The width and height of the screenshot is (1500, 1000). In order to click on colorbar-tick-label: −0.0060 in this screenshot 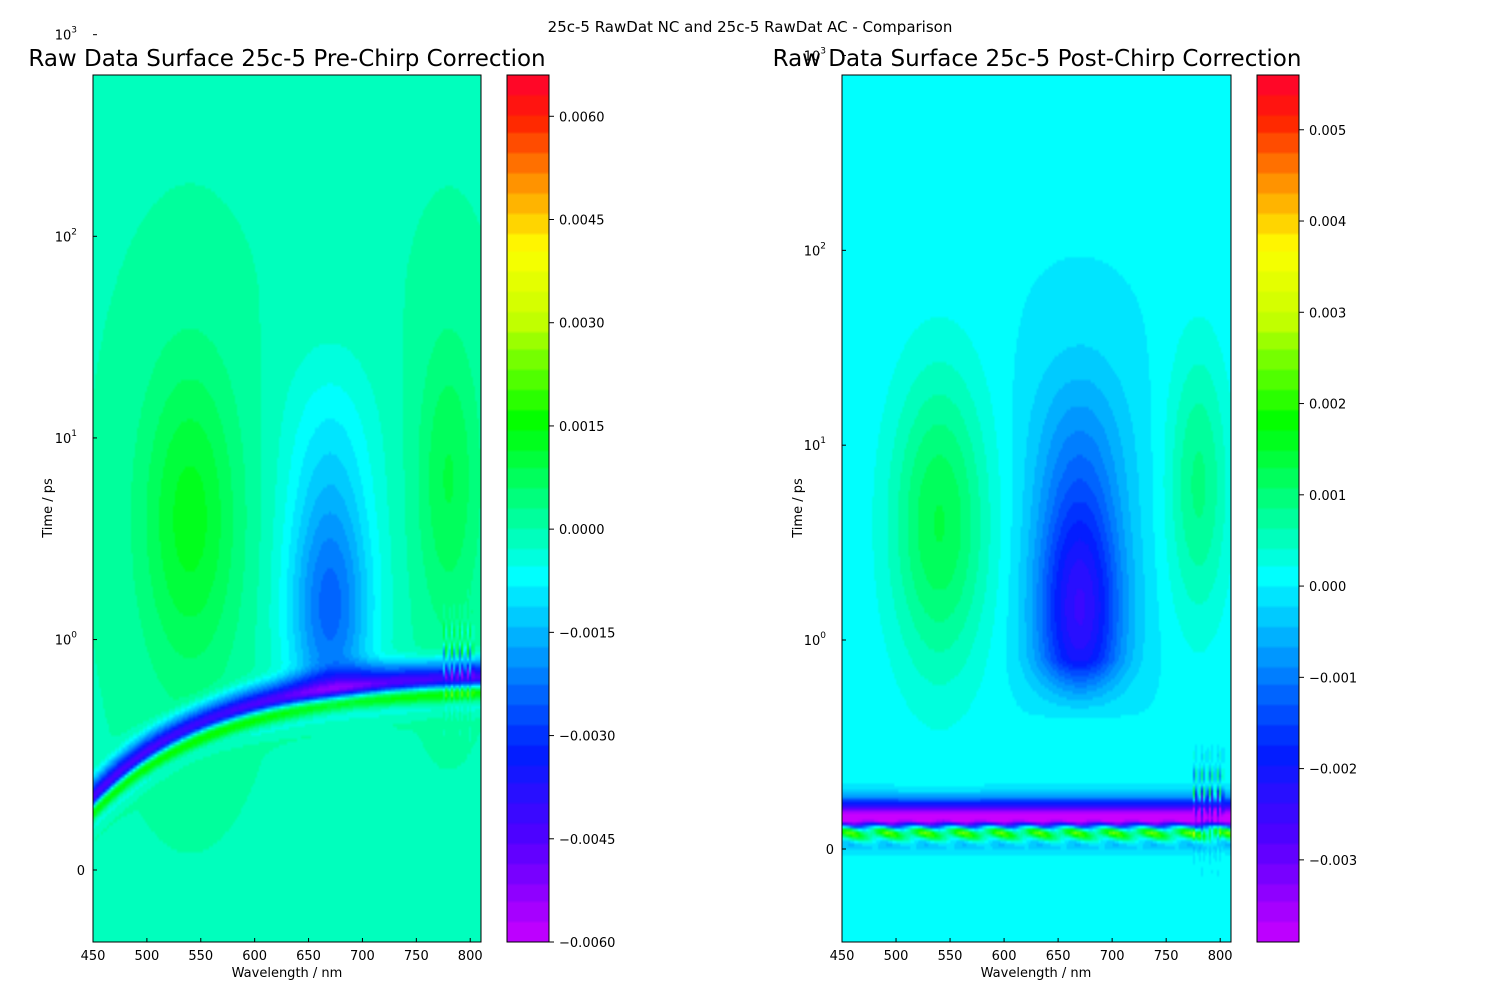, I will do `click(587, 943)`.